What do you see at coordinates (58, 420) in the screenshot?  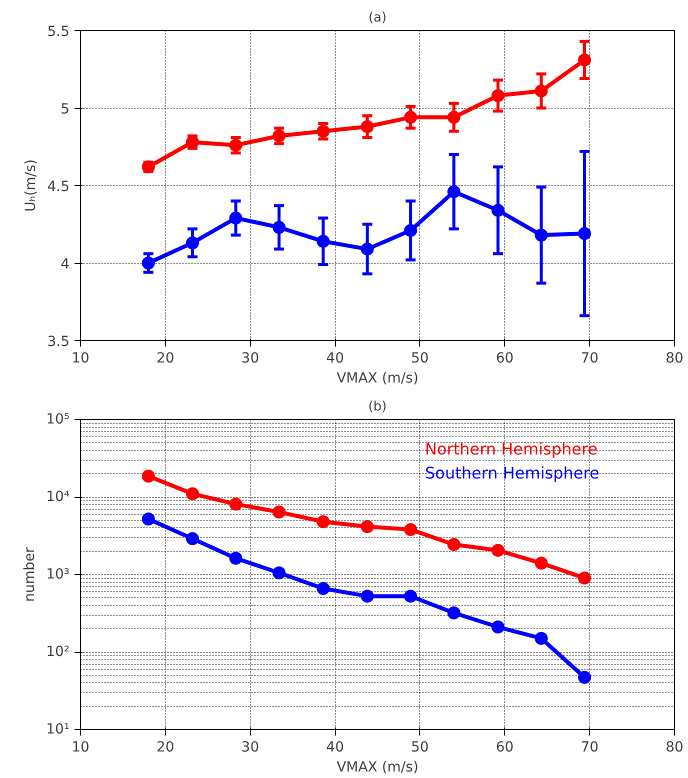 I see `y-tick-label: 10⁵` at bounding box center [58, 420].